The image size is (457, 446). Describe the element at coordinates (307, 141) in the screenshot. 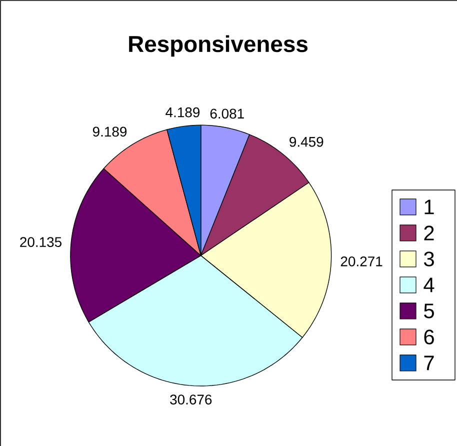

I see `data-label: 9.459` at that location.